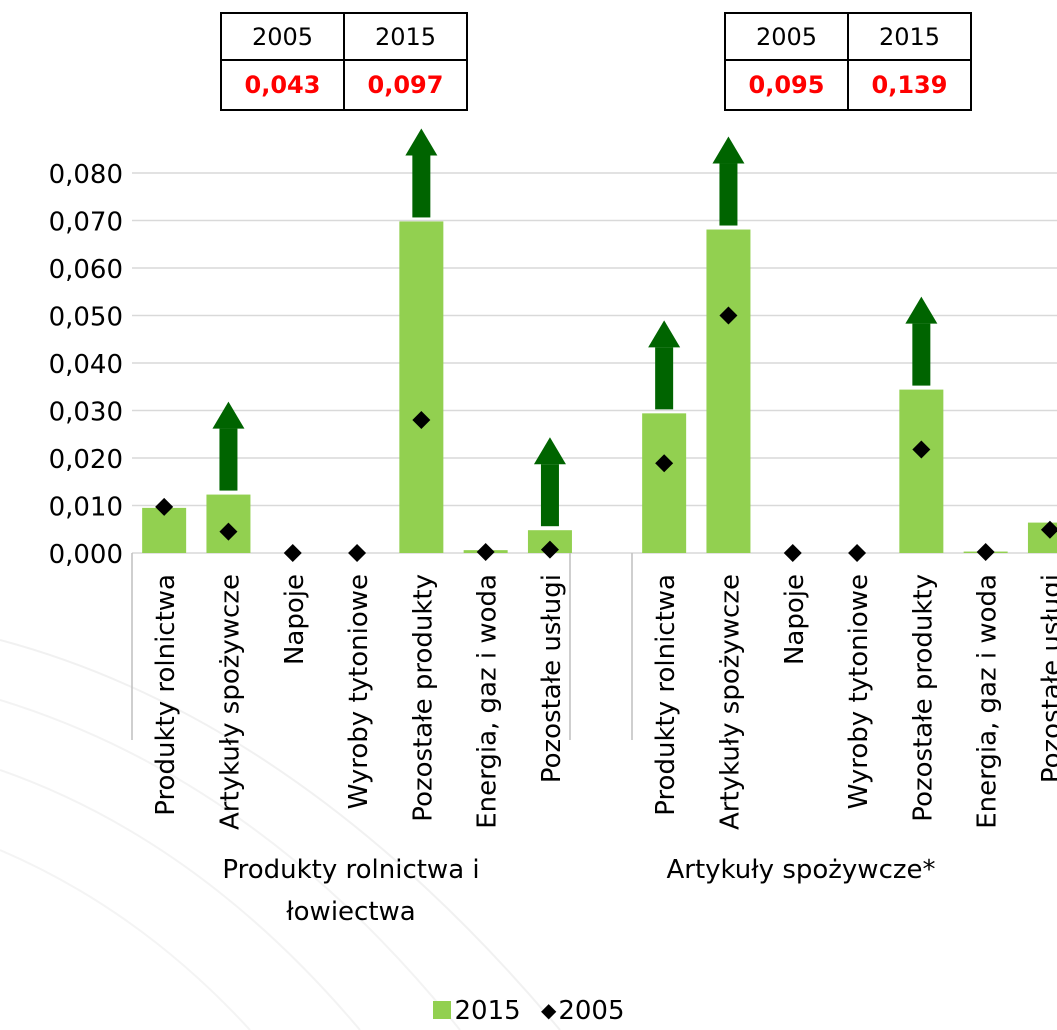  What do you see at coordinates (441, 1010) in the screenshot?
I see `legend-swatch-bar` at bounding box center [441, 1010].